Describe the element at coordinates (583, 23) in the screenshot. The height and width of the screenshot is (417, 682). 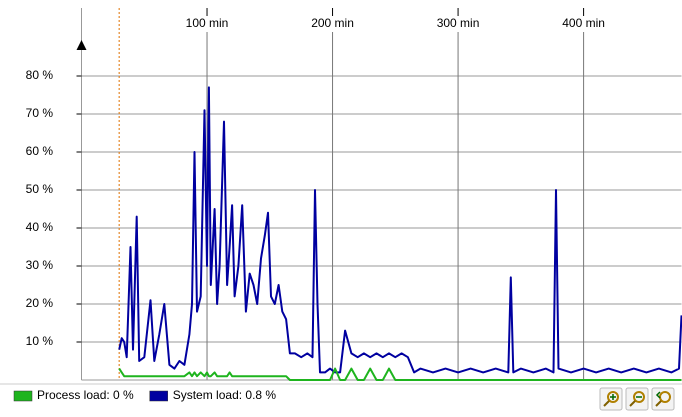
I see `x-tick-label: 400 min` at that location.